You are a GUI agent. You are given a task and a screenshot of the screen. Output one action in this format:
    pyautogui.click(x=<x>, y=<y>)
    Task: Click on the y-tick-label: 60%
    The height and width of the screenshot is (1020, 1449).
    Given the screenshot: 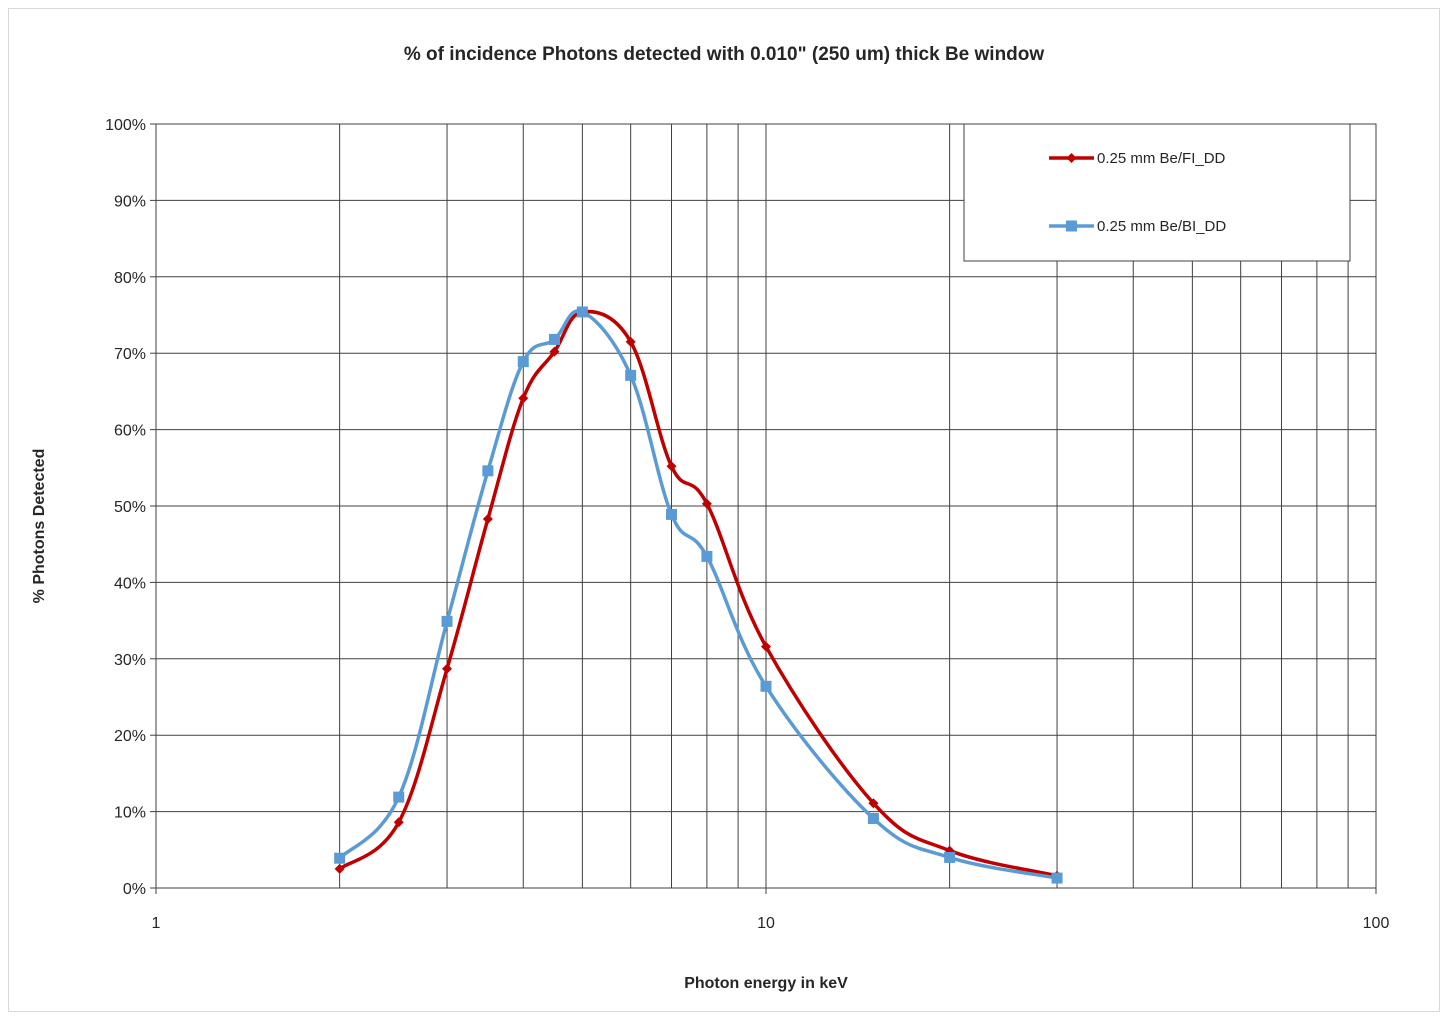 What is the action you would take?
    pyautogui.click(x=130, y=431)
    